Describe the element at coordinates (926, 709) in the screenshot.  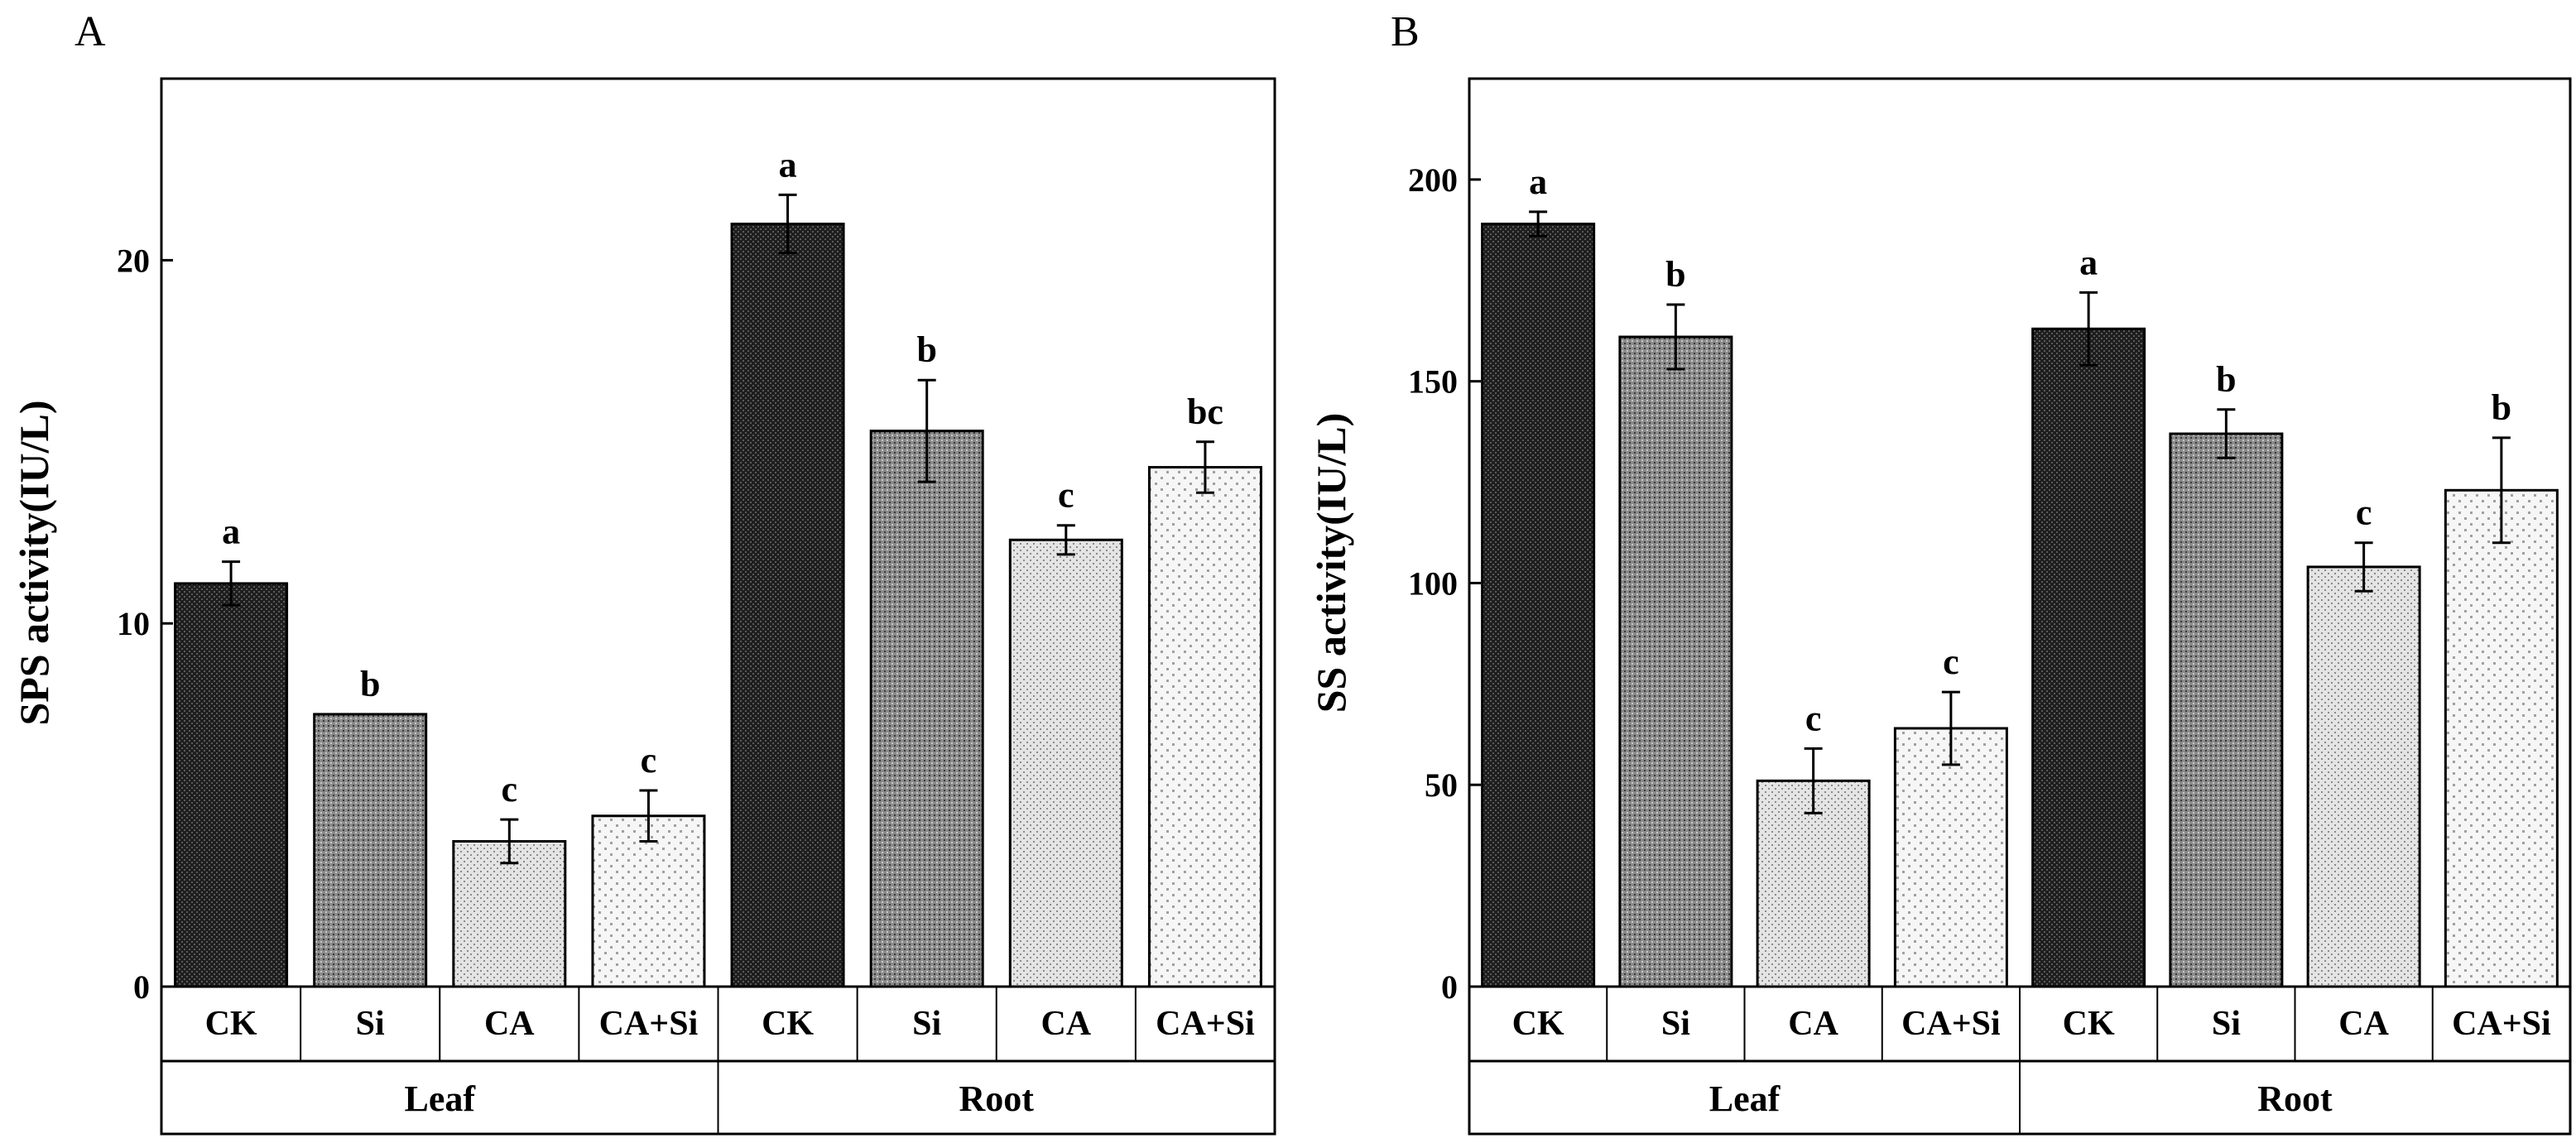
I see `panel-a-bar-si-root` at that location.